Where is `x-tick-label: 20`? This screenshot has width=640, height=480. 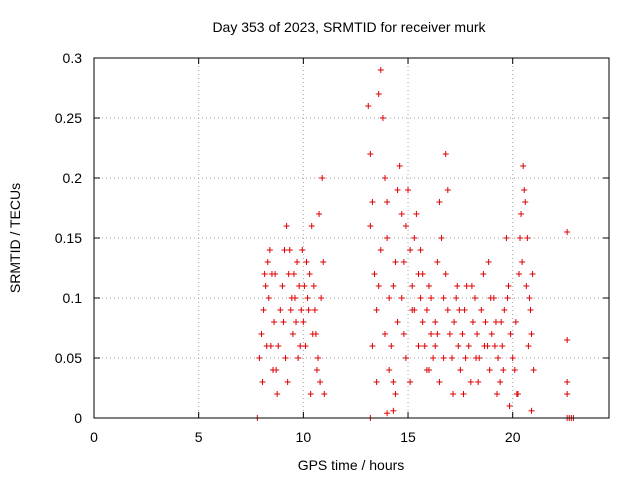 x-tick-label: 20 is located at coordinates (513, 437).